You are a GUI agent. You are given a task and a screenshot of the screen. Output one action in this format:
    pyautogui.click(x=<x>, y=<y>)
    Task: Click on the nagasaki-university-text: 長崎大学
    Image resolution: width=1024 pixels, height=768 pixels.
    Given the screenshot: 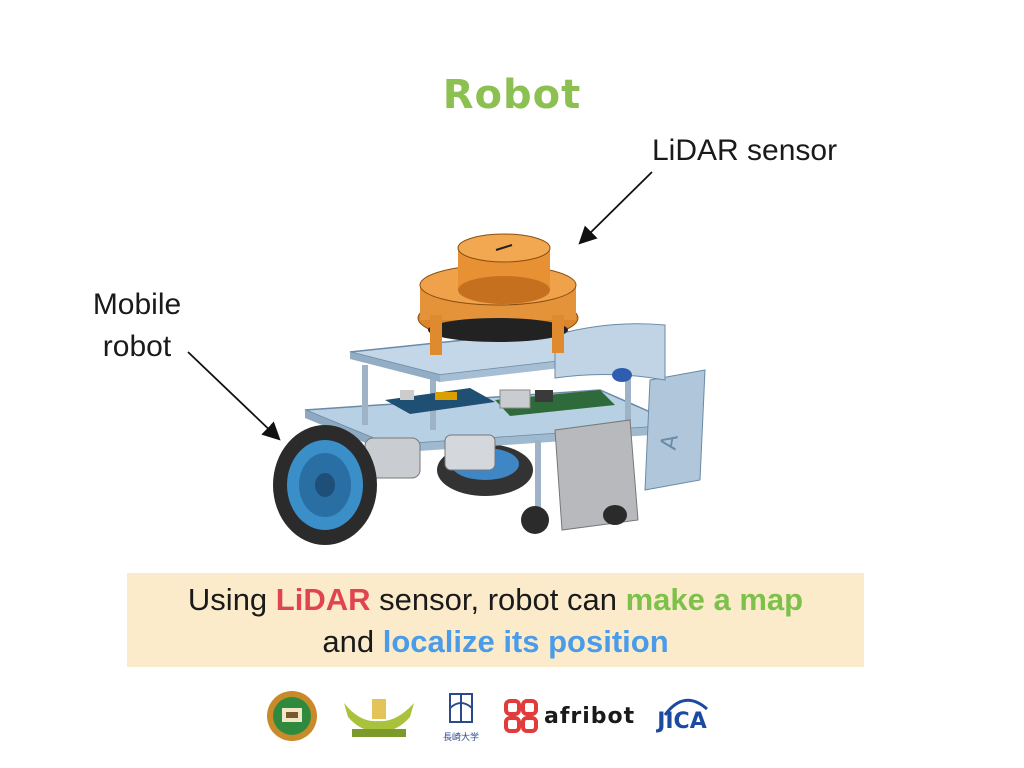 What is the action you would take?
    pyautogui.click(x=460, y=737)
    